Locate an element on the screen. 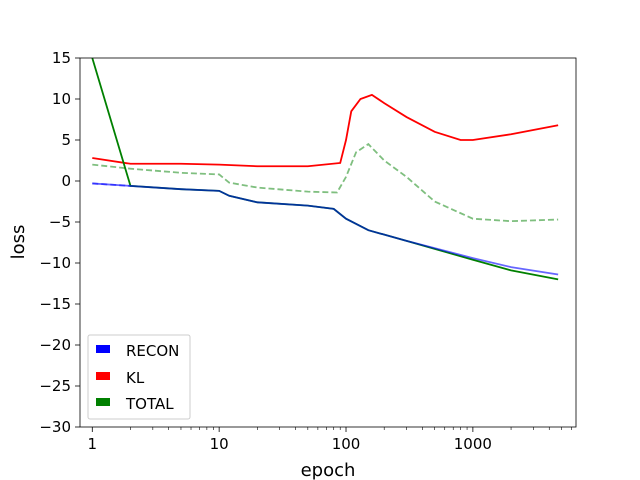  dashed-line-total is located at coordinates (325, 182).